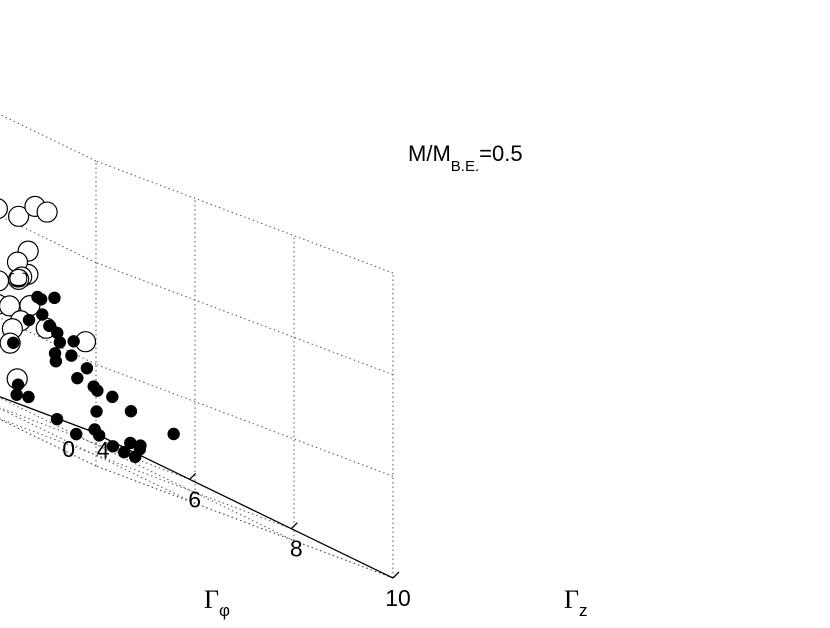 This screenshot has width=830, height=628. What do you see at coordinates (224, 610) in the screenshot?
I see `y-axis-label-sub: φ` at bounding box center [224, 610].